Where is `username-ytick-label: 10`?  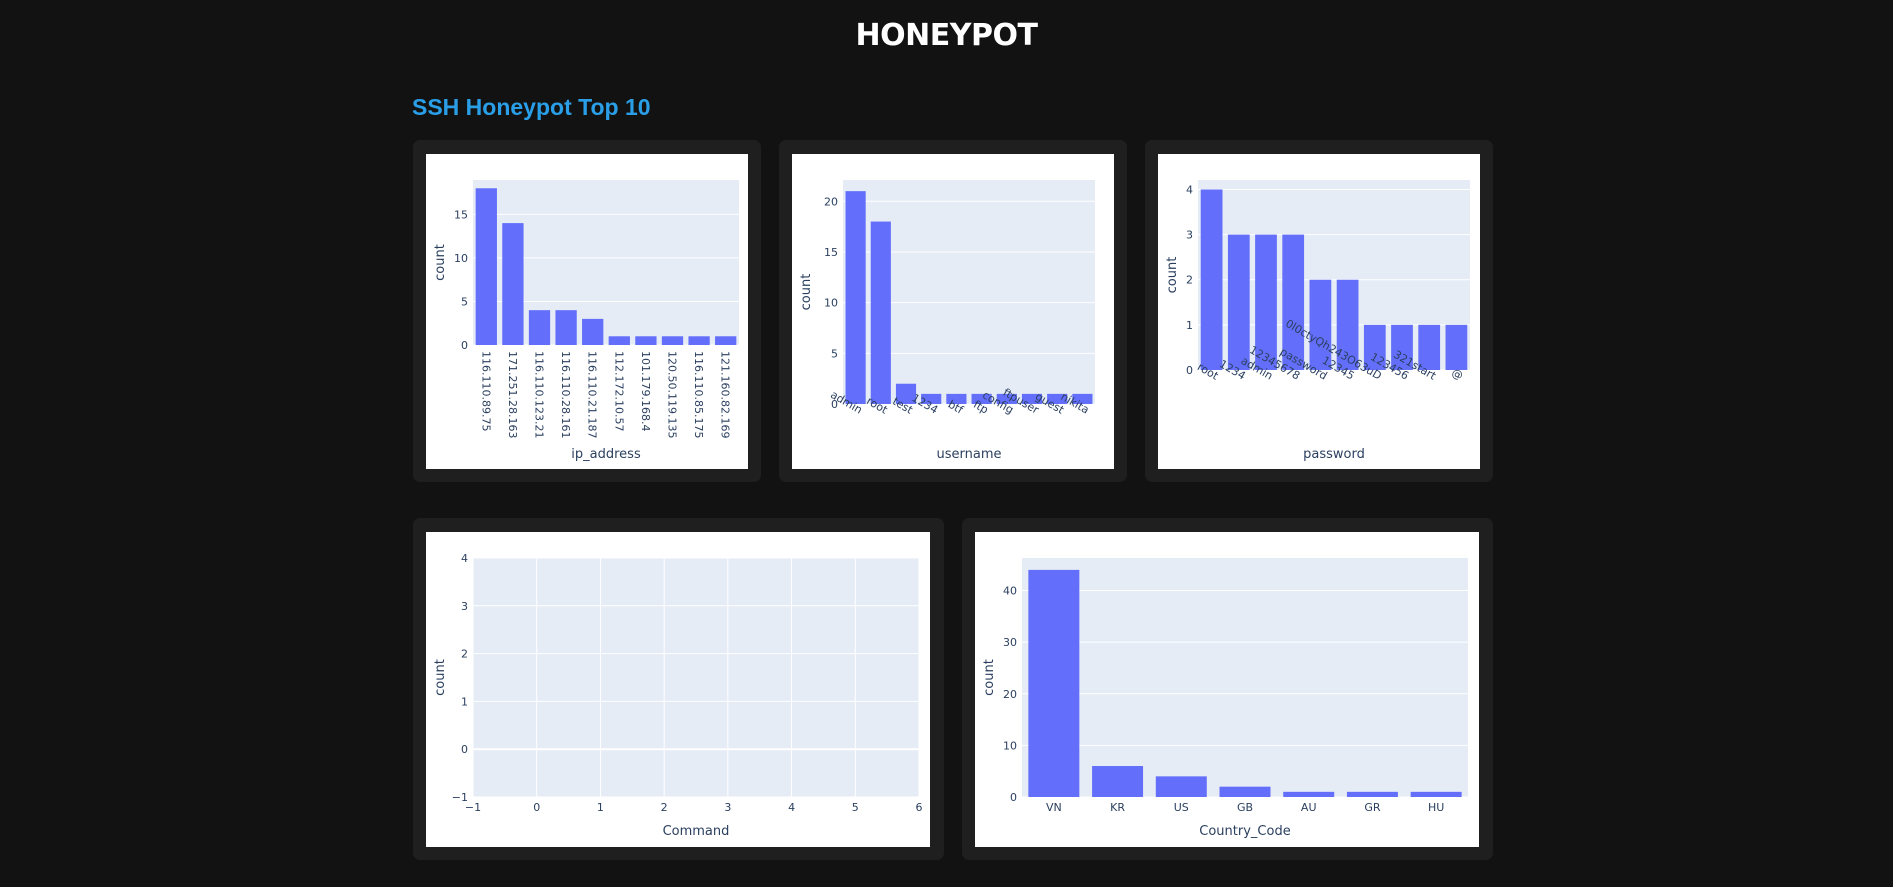
username-ytick-label: 10 is located at coordinates (831, 303).